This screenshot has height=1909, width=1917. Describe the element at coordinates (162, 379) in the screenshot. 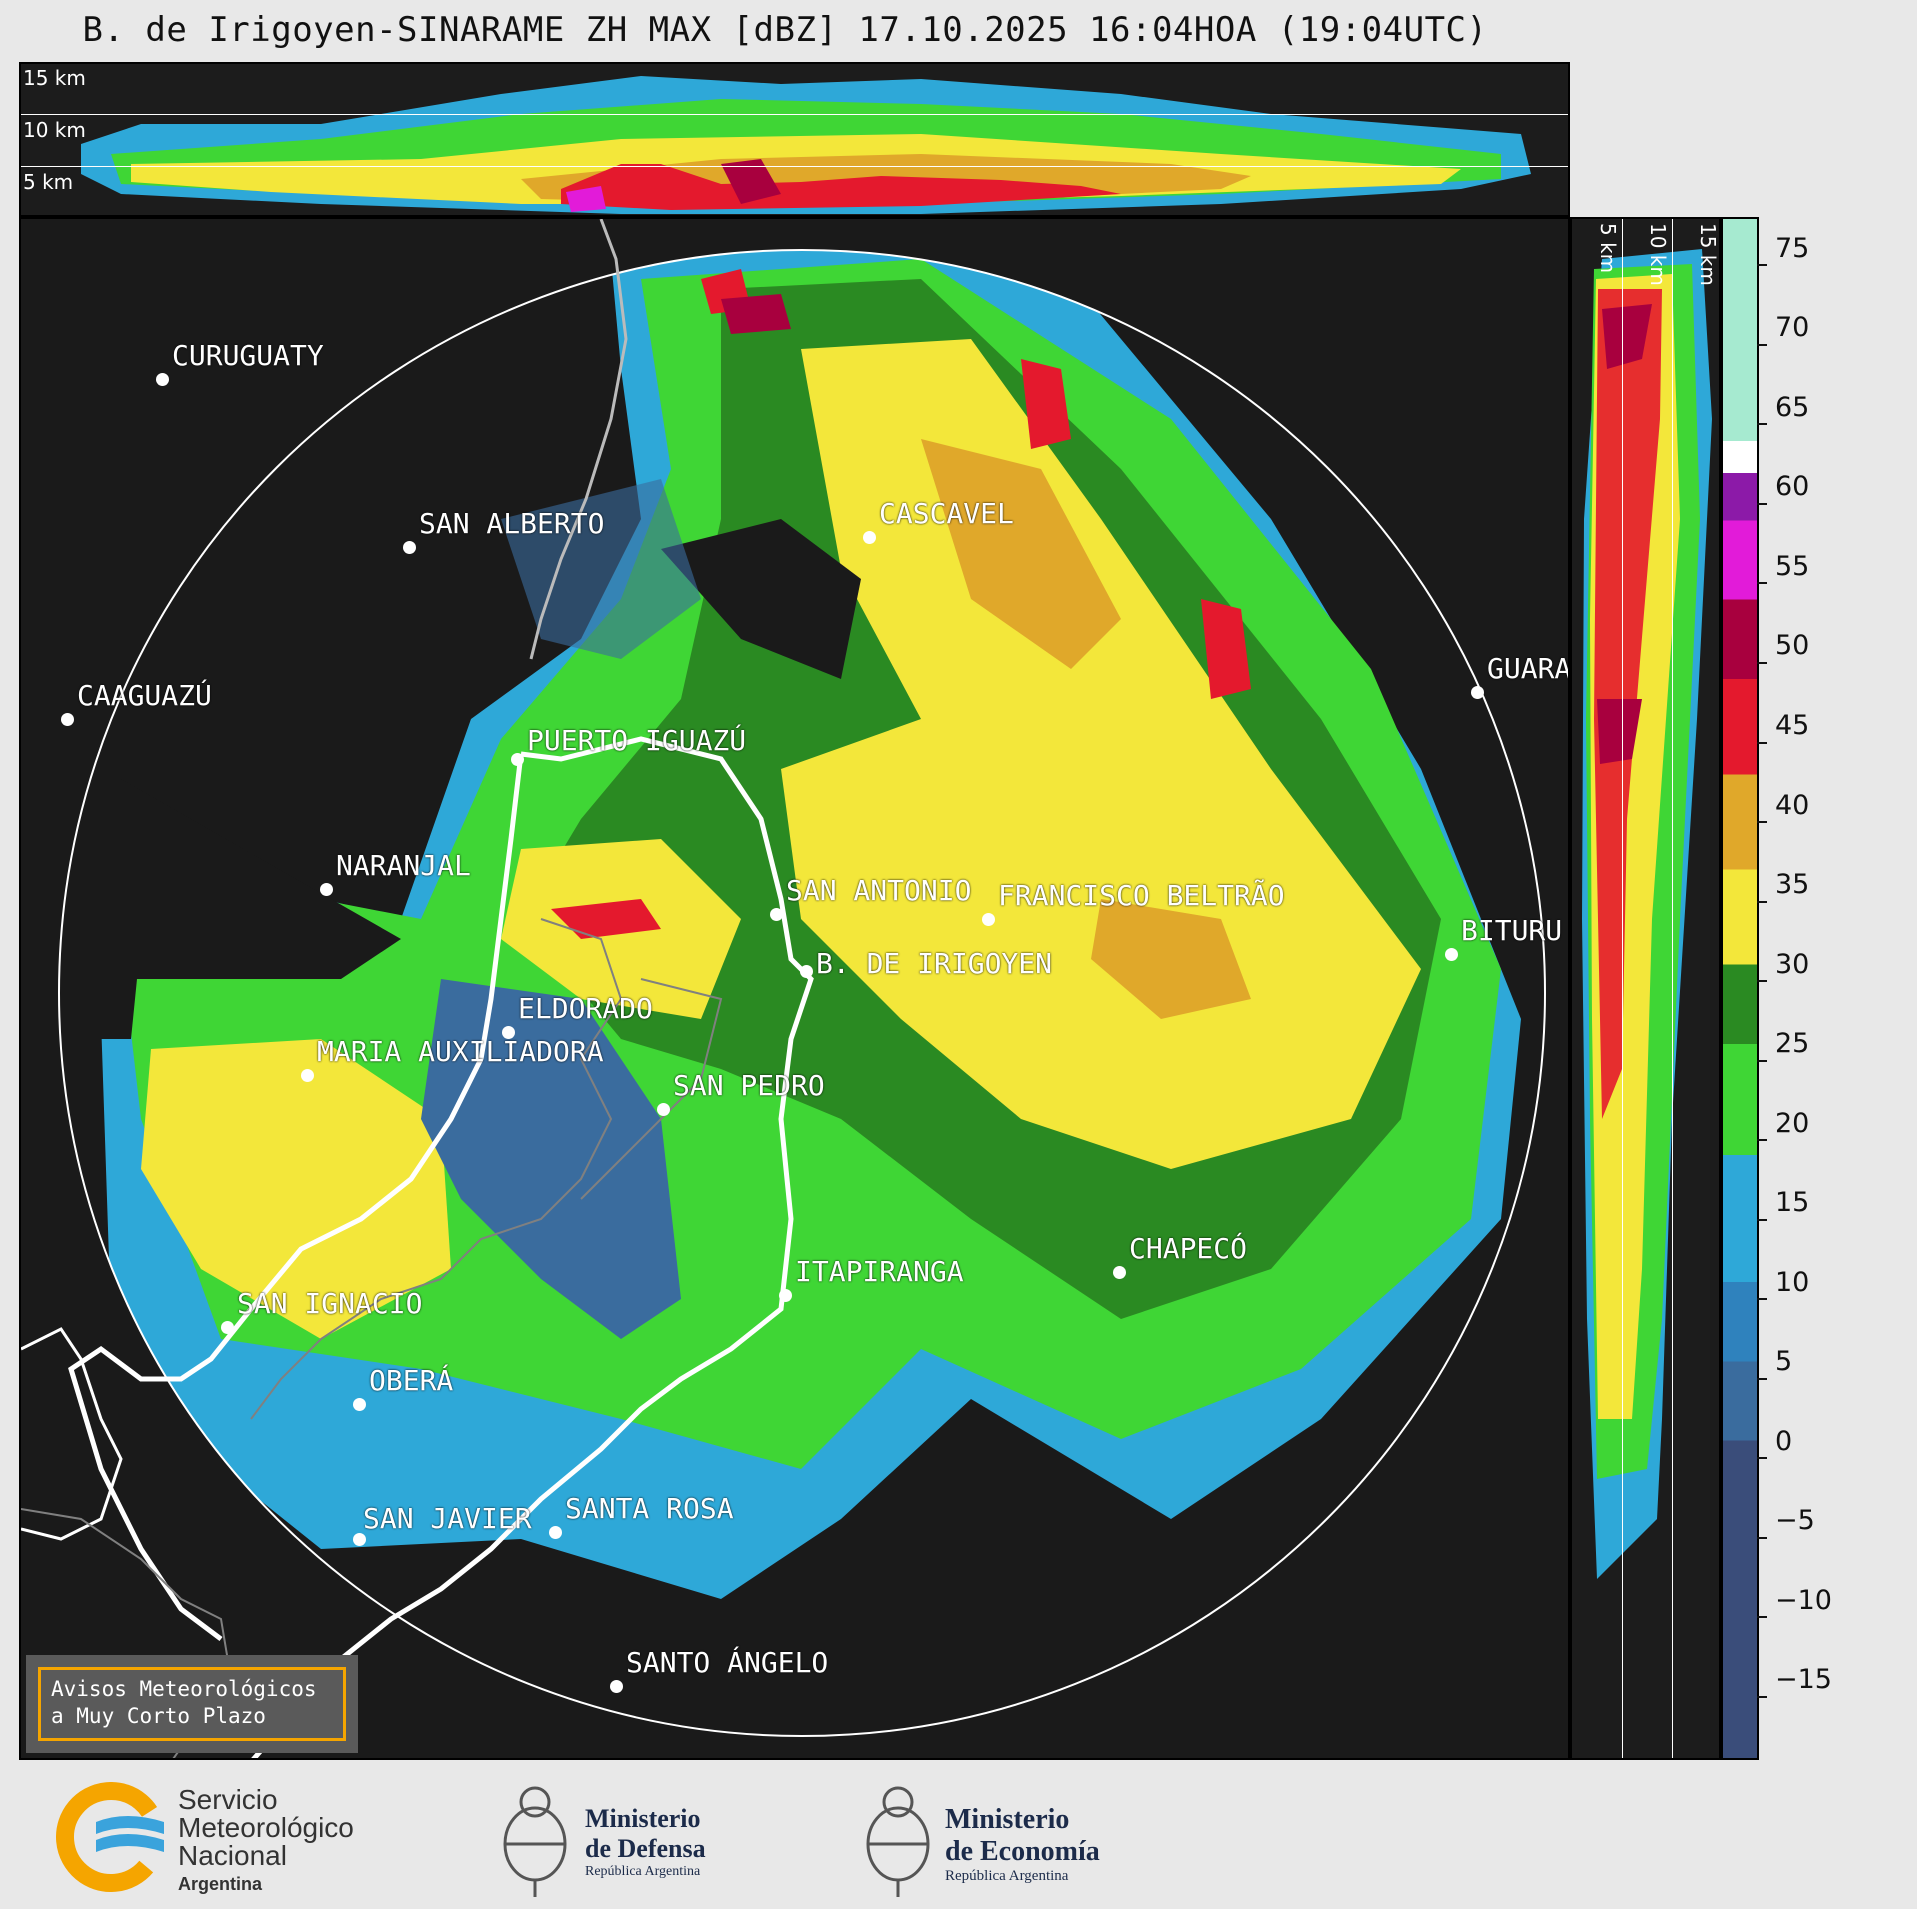

I see `city-dot-curuguaty` at that location.